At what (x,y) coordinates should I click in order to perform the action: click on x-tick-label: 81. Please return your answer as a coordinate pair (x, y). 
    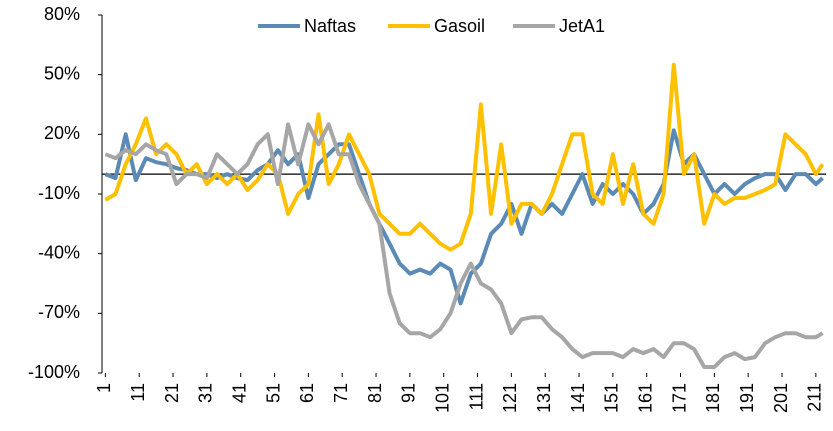
    Looking at the image, I should click on (375, 393).